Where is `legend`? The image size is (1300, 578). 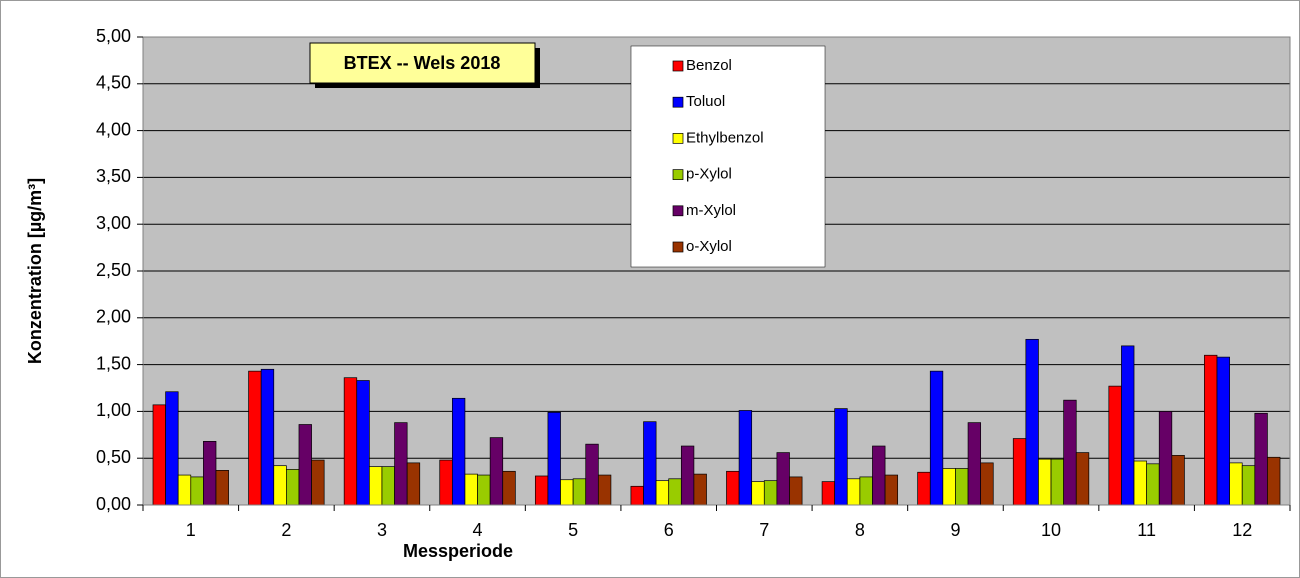
legend is located at coordinates (728, 156).